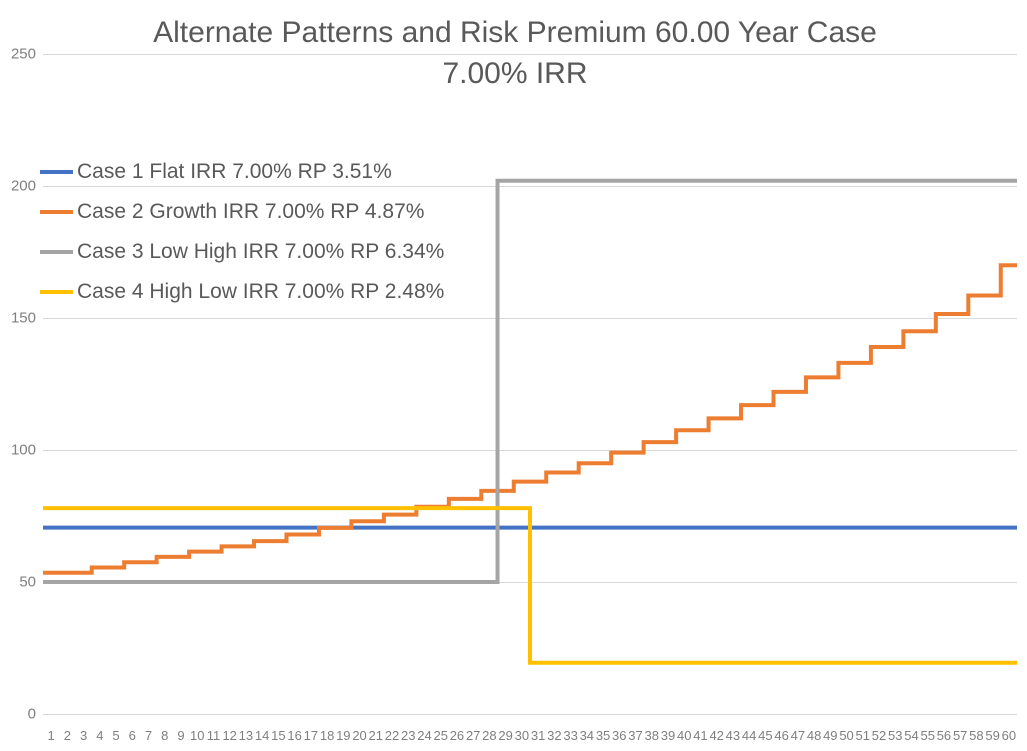  Describe the element at coordinates (327, 735) in the screenshot. I see `x-tick-label-18: 18` at that location.